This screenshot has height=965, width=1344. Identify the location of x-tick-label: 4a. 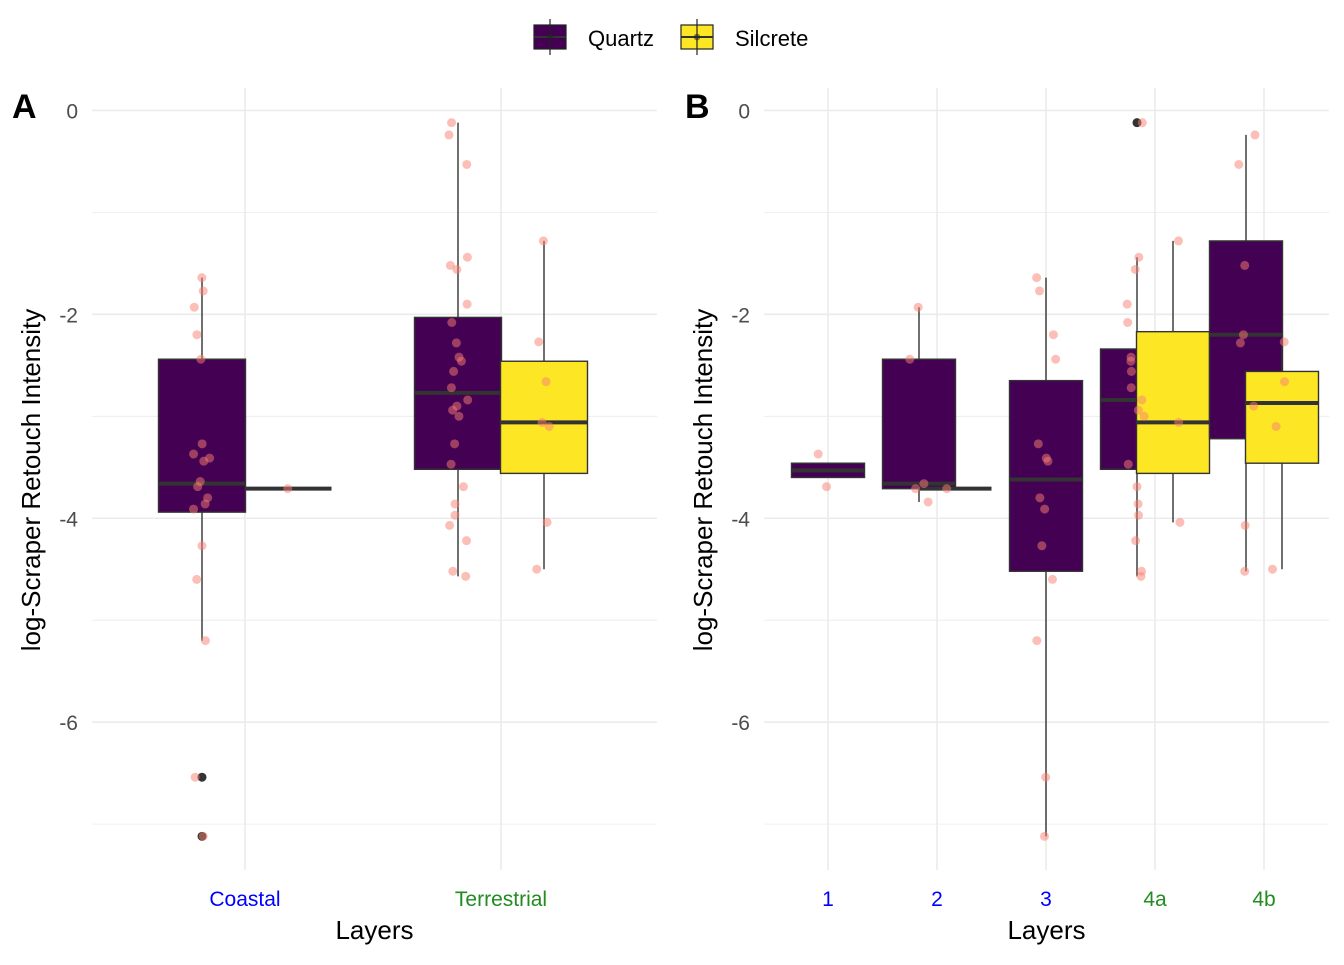
(1155, 899).